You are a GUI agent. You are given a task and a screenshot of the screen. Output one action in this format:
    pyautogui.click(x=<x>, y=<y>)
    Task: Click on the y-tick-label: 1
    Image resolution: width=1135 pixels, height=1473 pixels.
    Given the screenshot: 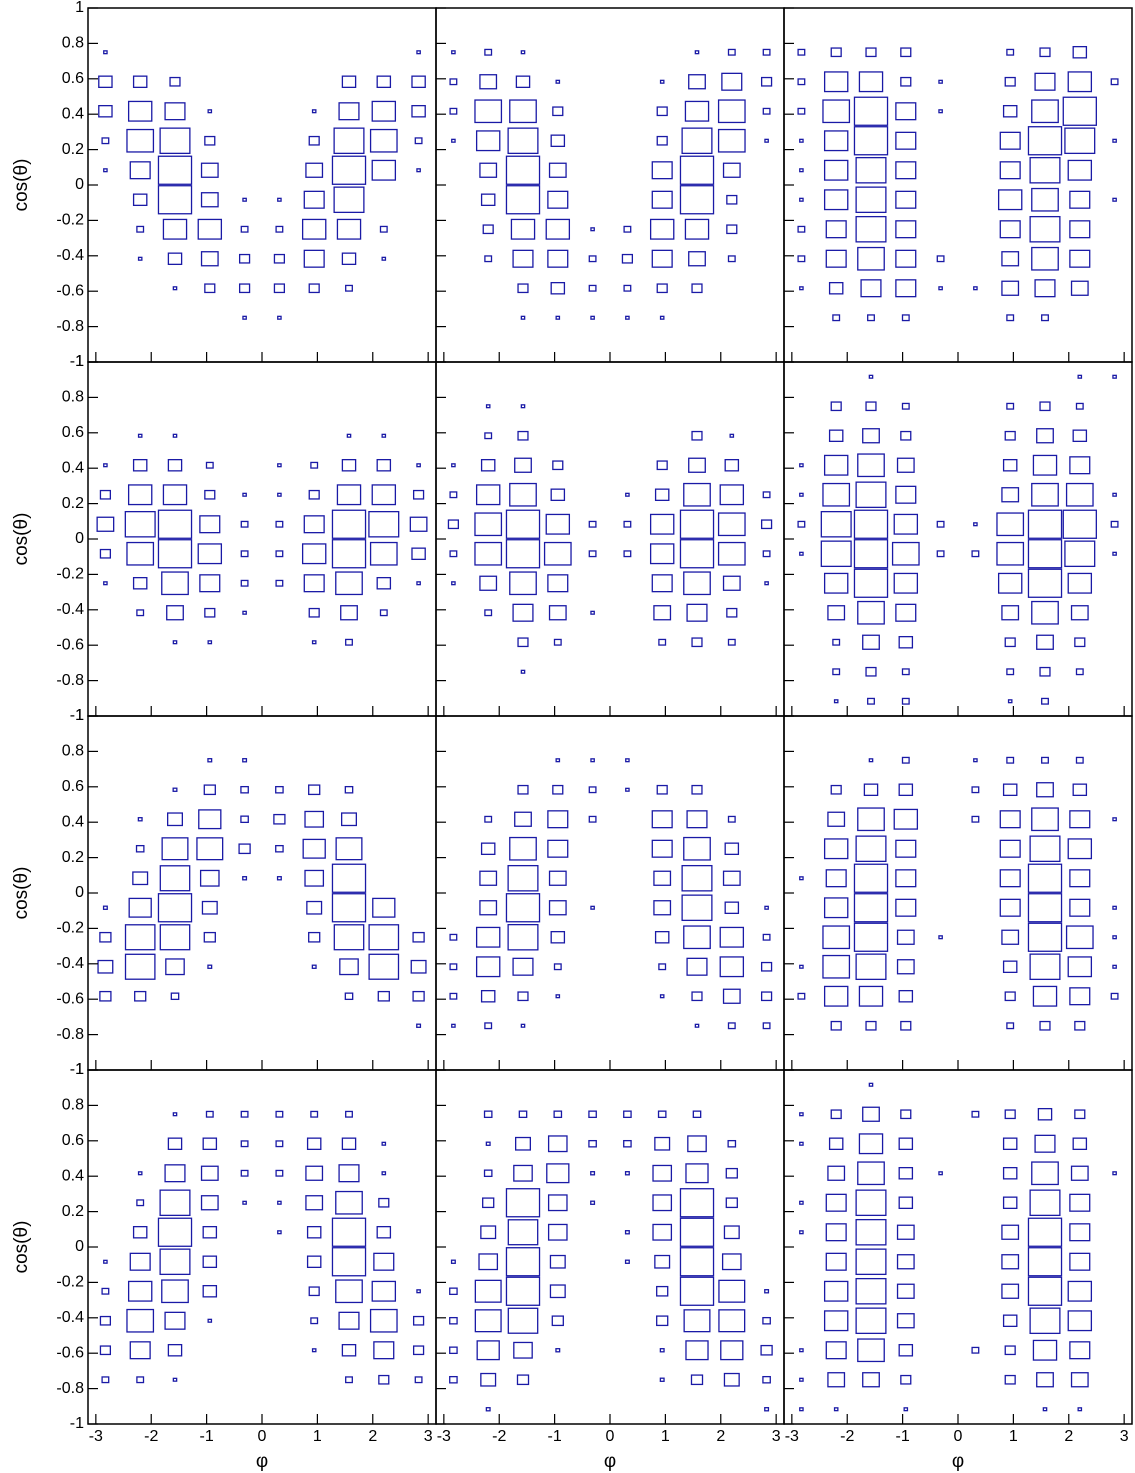 What is the action you would take?
    pyautogui.click(x=79, y=1069)
    